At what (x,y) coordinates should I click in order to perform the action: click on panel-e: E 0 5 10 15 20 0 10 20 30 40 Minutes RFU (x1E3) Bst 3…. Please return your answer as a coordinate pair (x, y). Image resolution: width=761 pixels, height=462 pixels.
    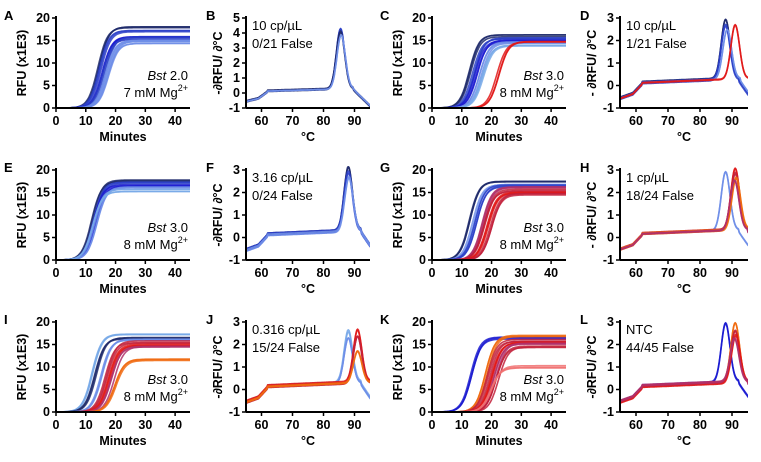
    Looking at the image, I should click on (97, 228).